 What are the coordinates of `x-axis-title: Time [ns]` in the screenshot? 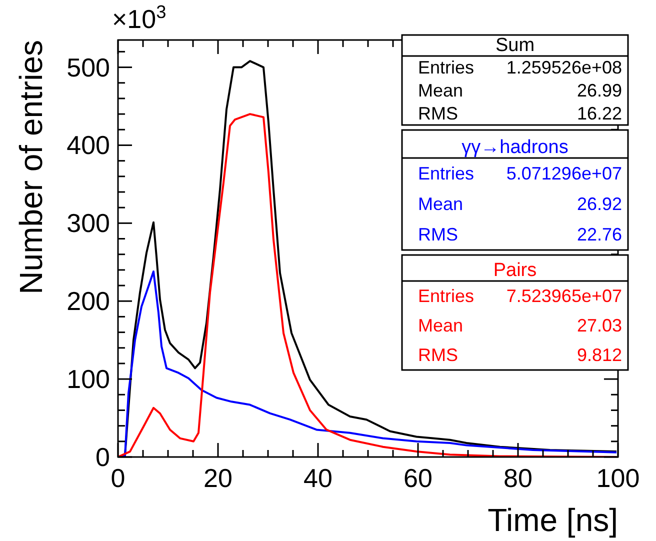 It's located at (553, 520).